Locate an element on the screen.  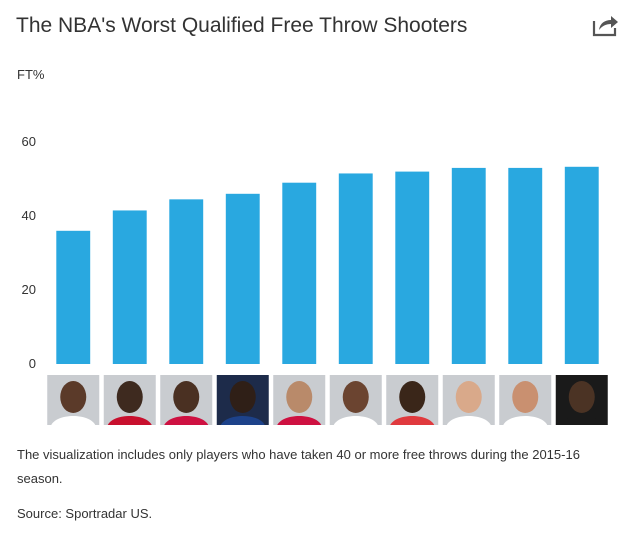
source-note: Source: Sportradar US. is located at coordinates (85, 513).